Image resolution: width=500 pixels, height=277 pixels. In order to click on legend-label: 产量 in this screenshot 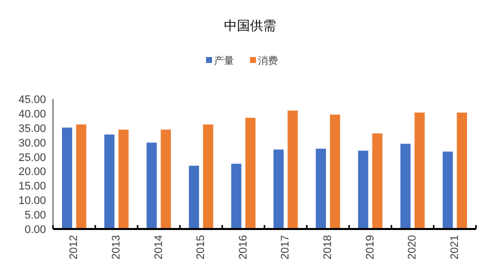, I will do `click(224, 61)`.